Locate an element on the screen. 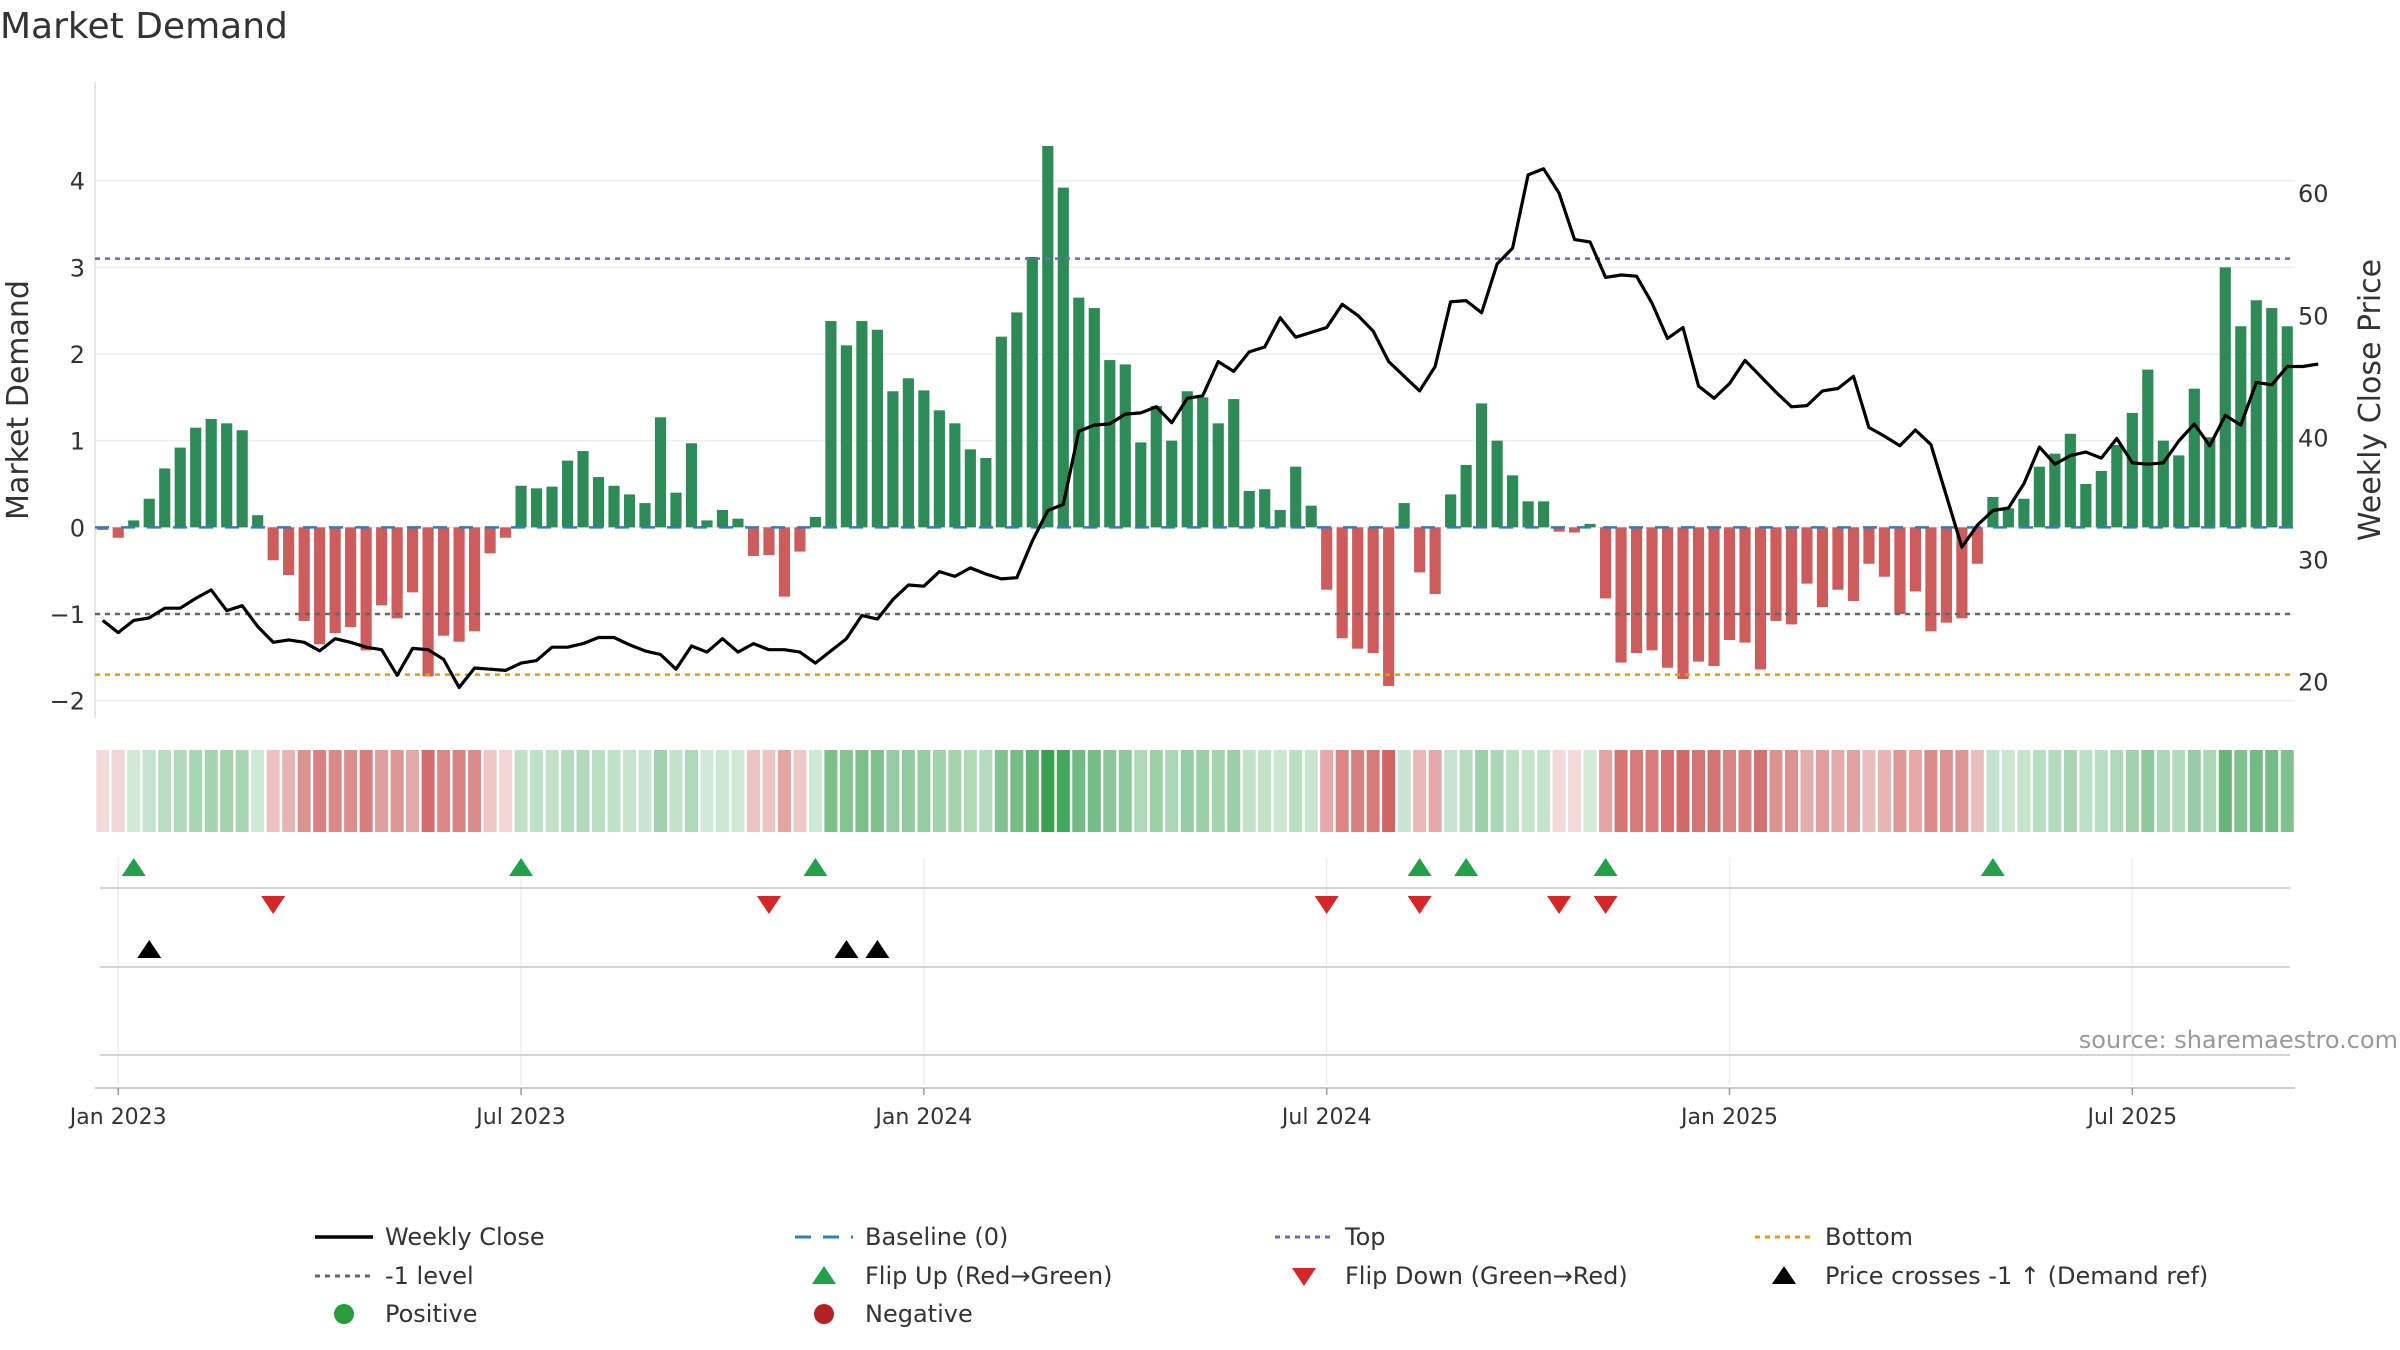 The width and height of the screenshot is (2400, 1350). y-right-tick-label: 50 is located at coordinates (2313, 316).